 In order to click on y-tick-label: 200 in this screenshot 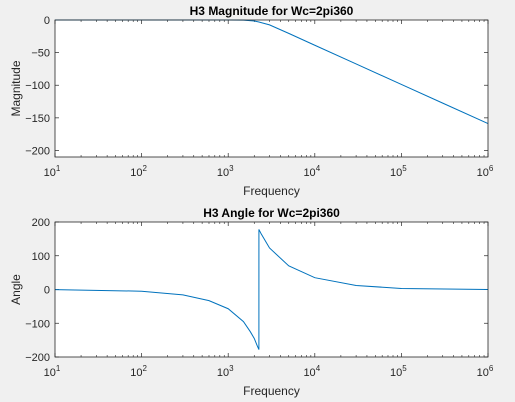, I will do `click(41, 223)`.